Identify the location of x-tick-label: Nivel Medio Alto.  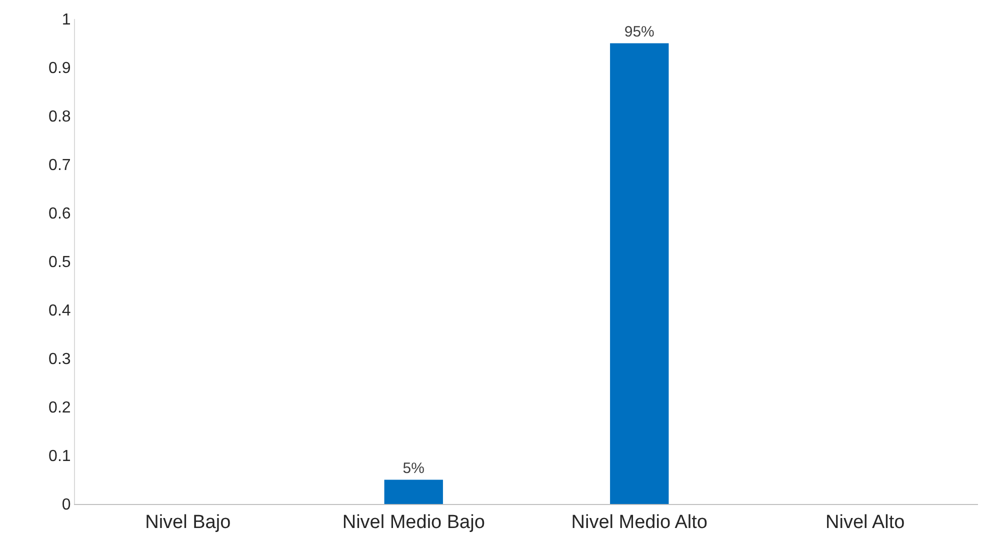
(639, 522).